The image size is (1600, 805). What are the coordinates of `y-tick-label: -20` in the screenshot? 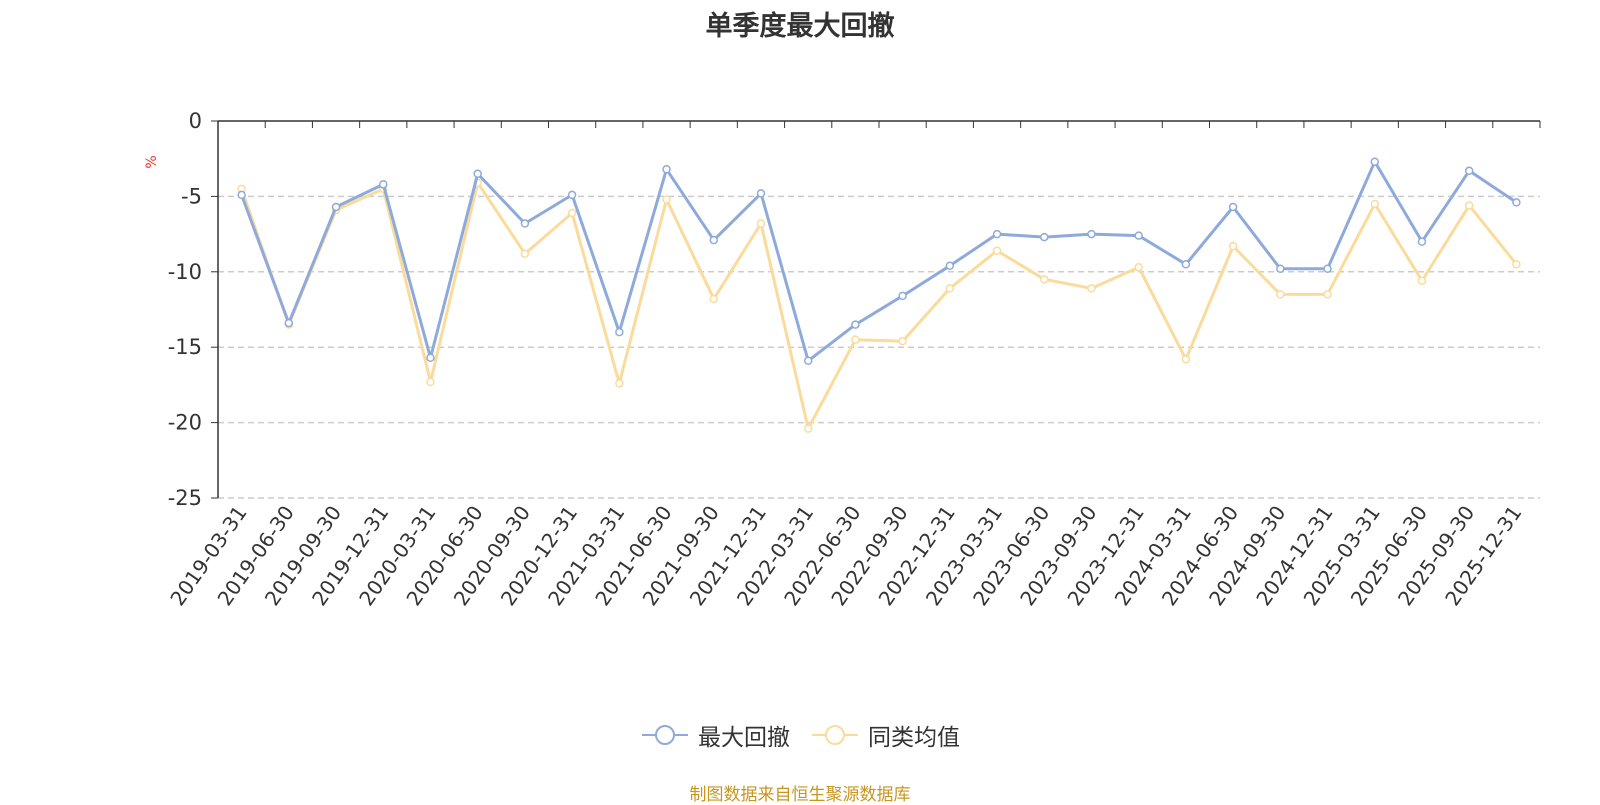 It's located at (185, 423).